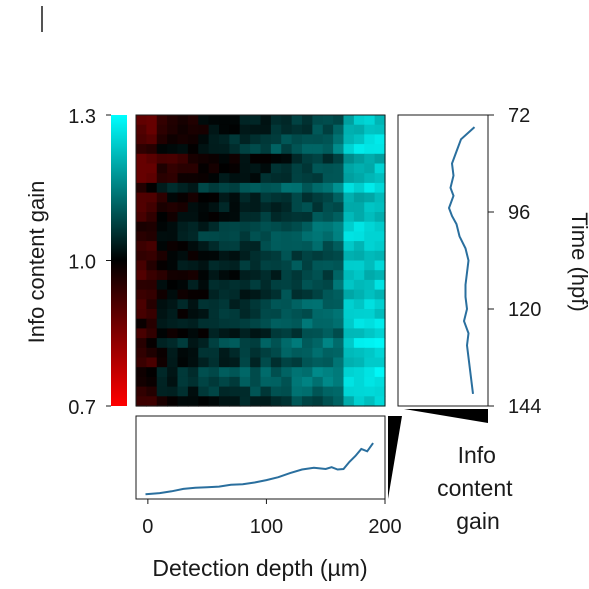  What do you see at coordinates (519, 213) in the screenshot?
I see `time-tick-label: 96` at bounding box center [519, 213].